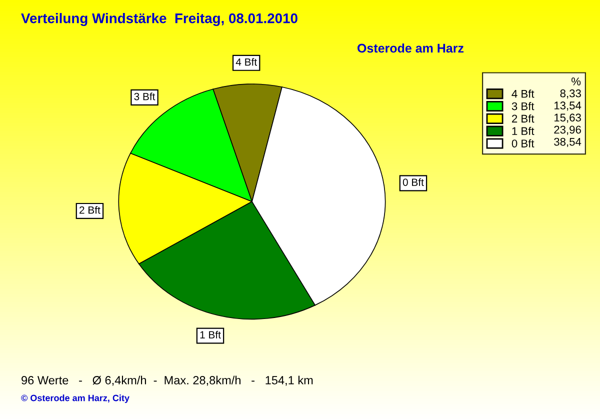 The width and height of the screenshot is (600, 420). What do you see at coordinates (523, 131) in the screenshot?
I see `legend-label: 1 Bft` at bounding box center [523, 131].